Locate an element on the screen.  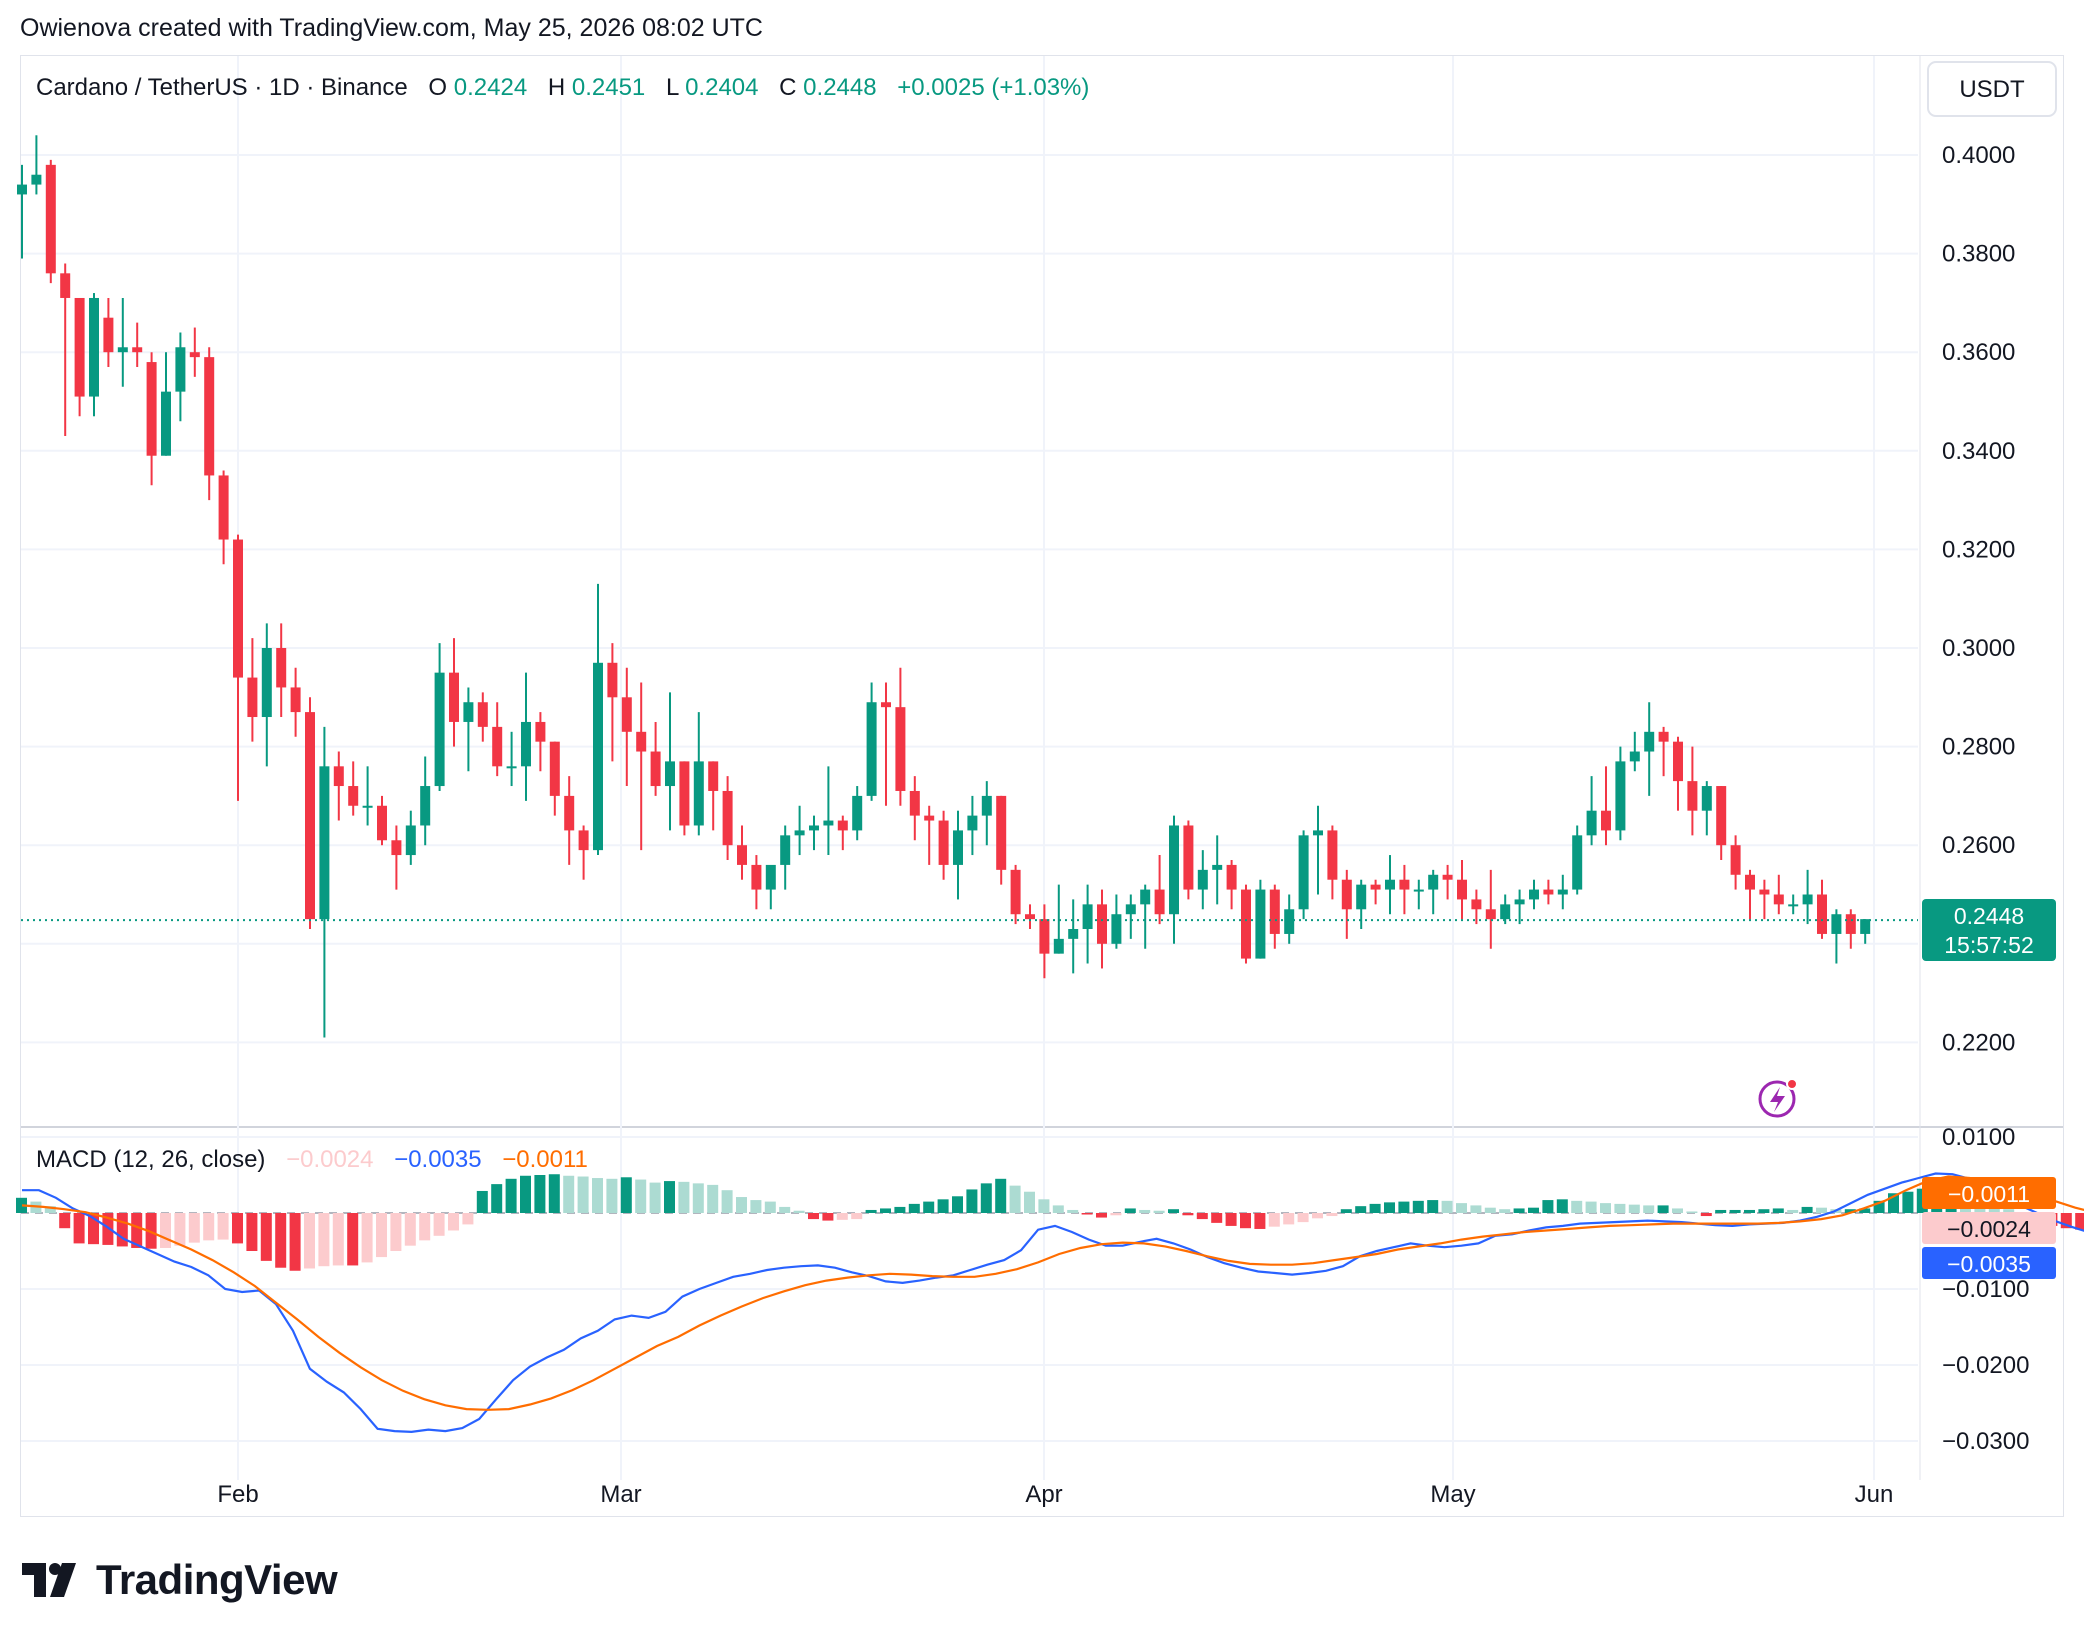
symbol-title: Cardano / TetherUS · 1D · Binance is located at coordinates (222, 87).